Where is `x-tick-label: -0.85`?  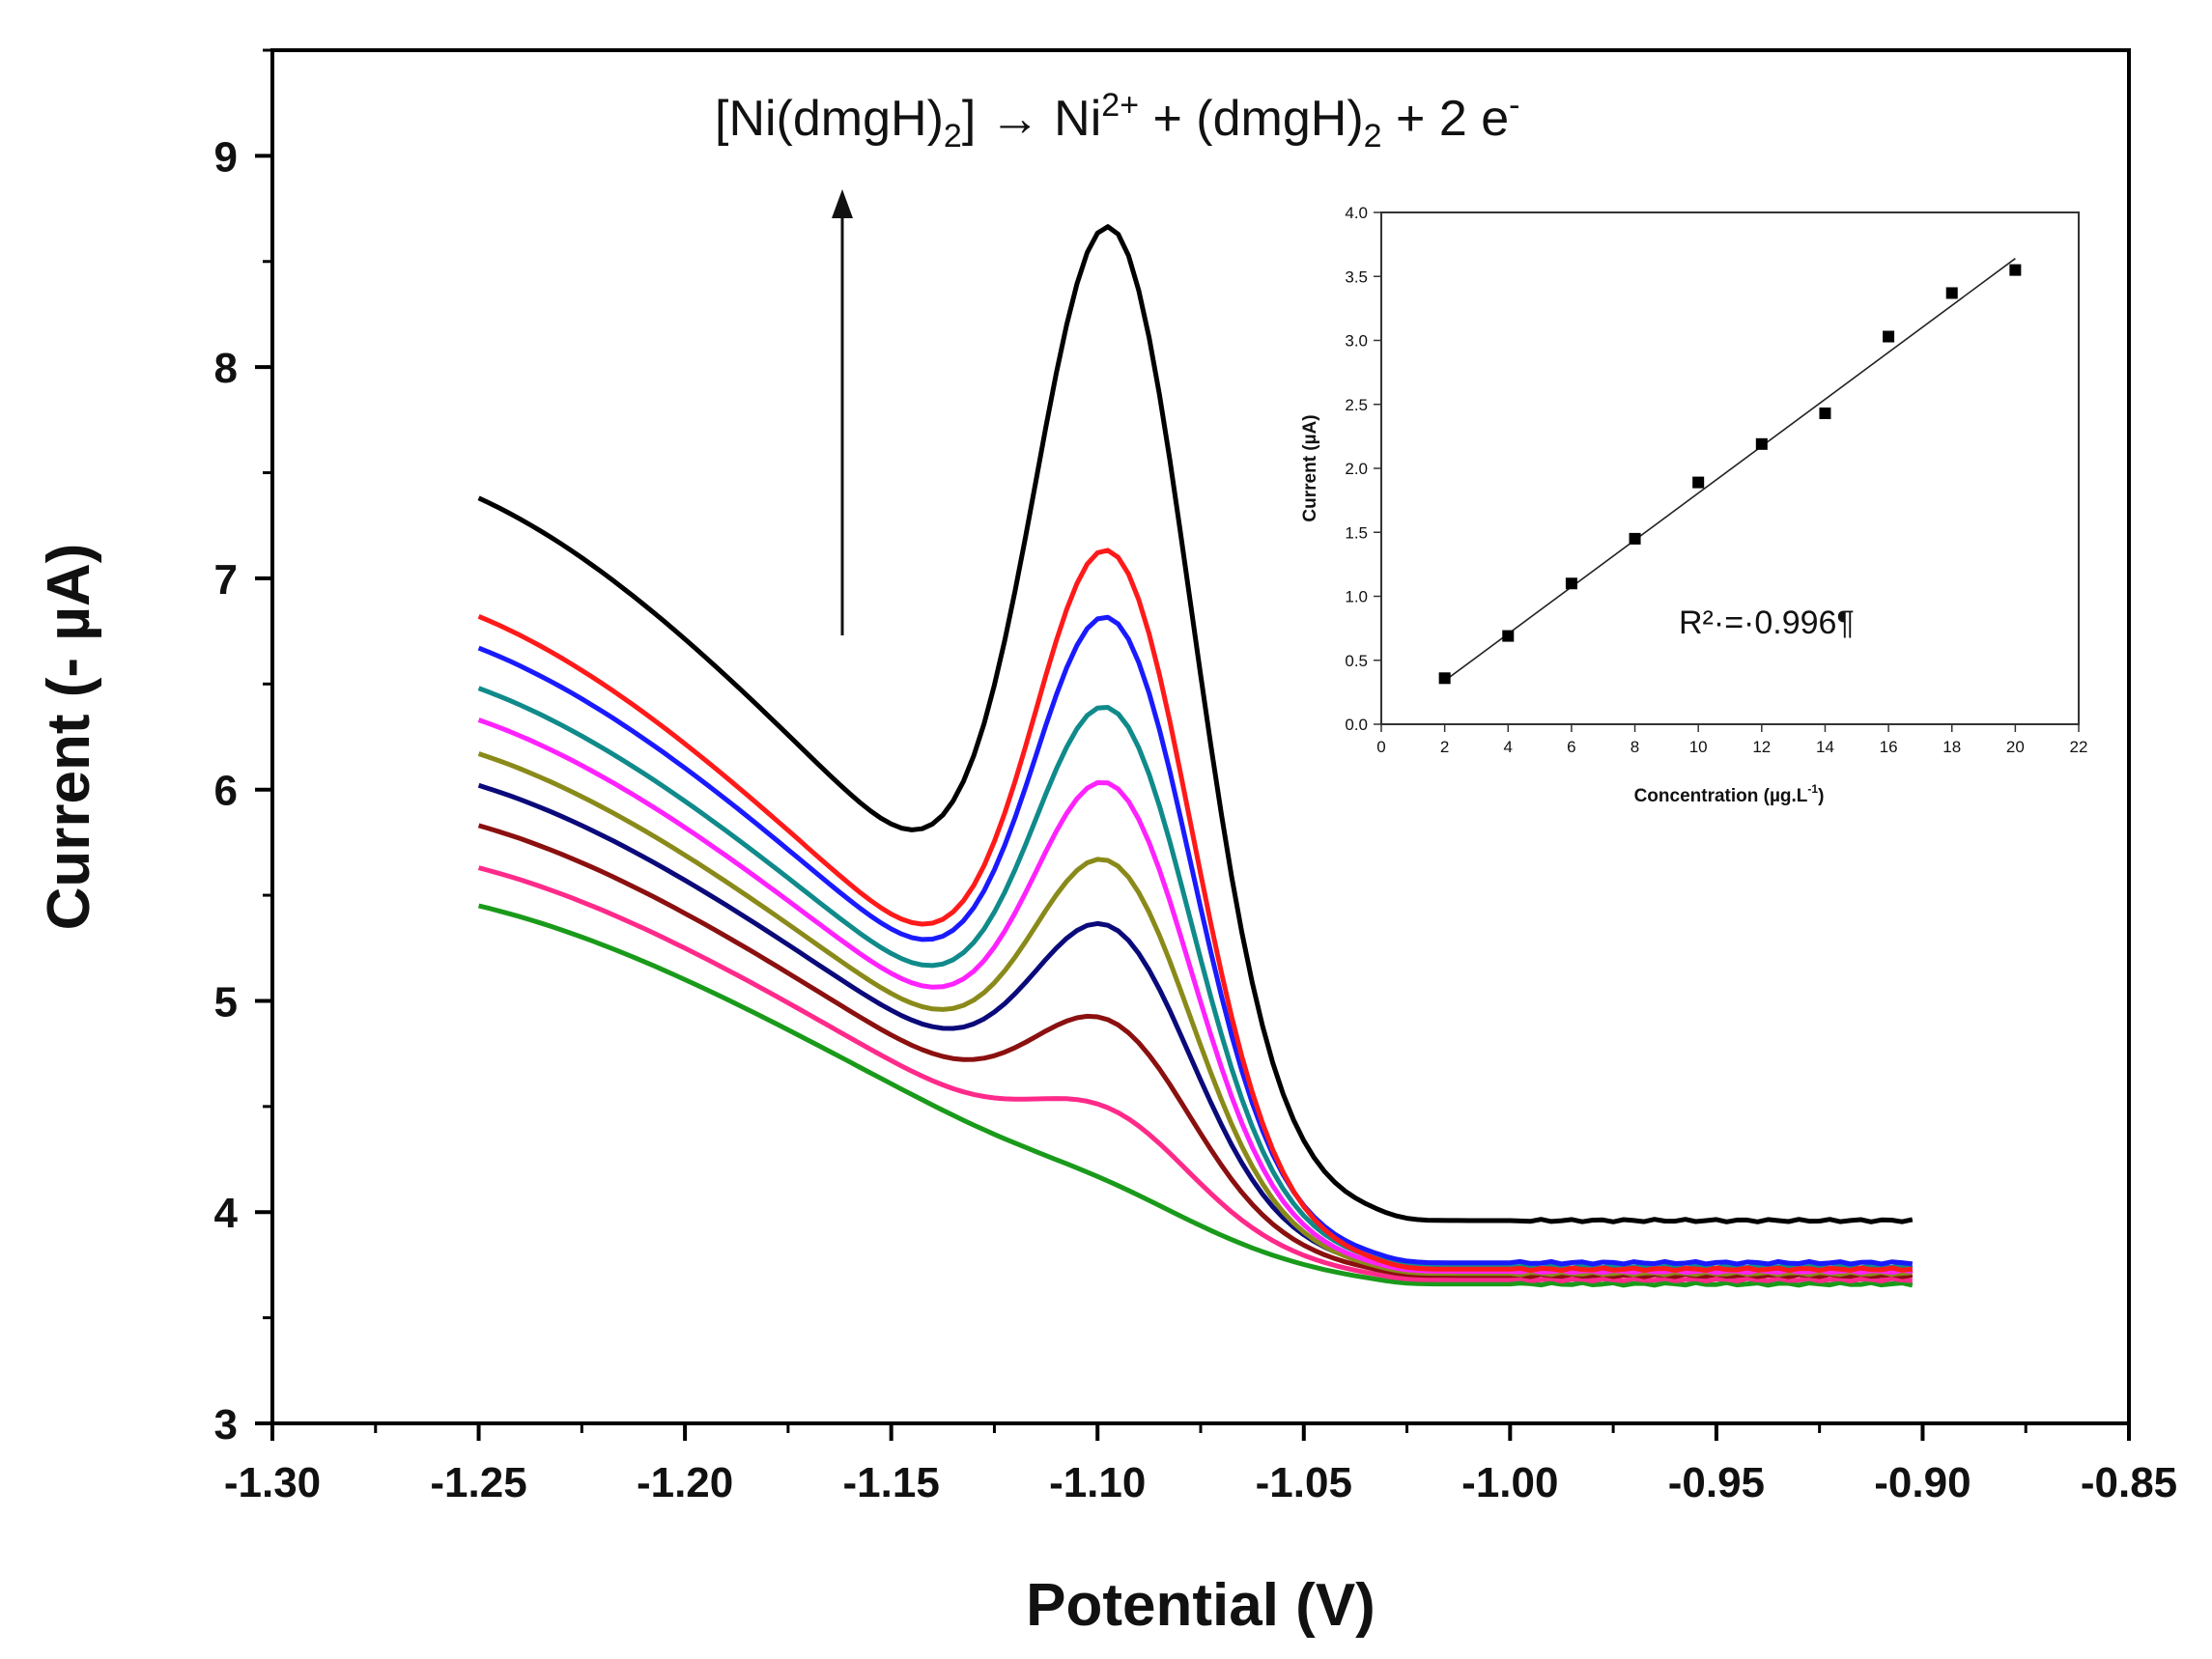
x-tick-label: -0.85 is located at coordinates (2129, 1483).